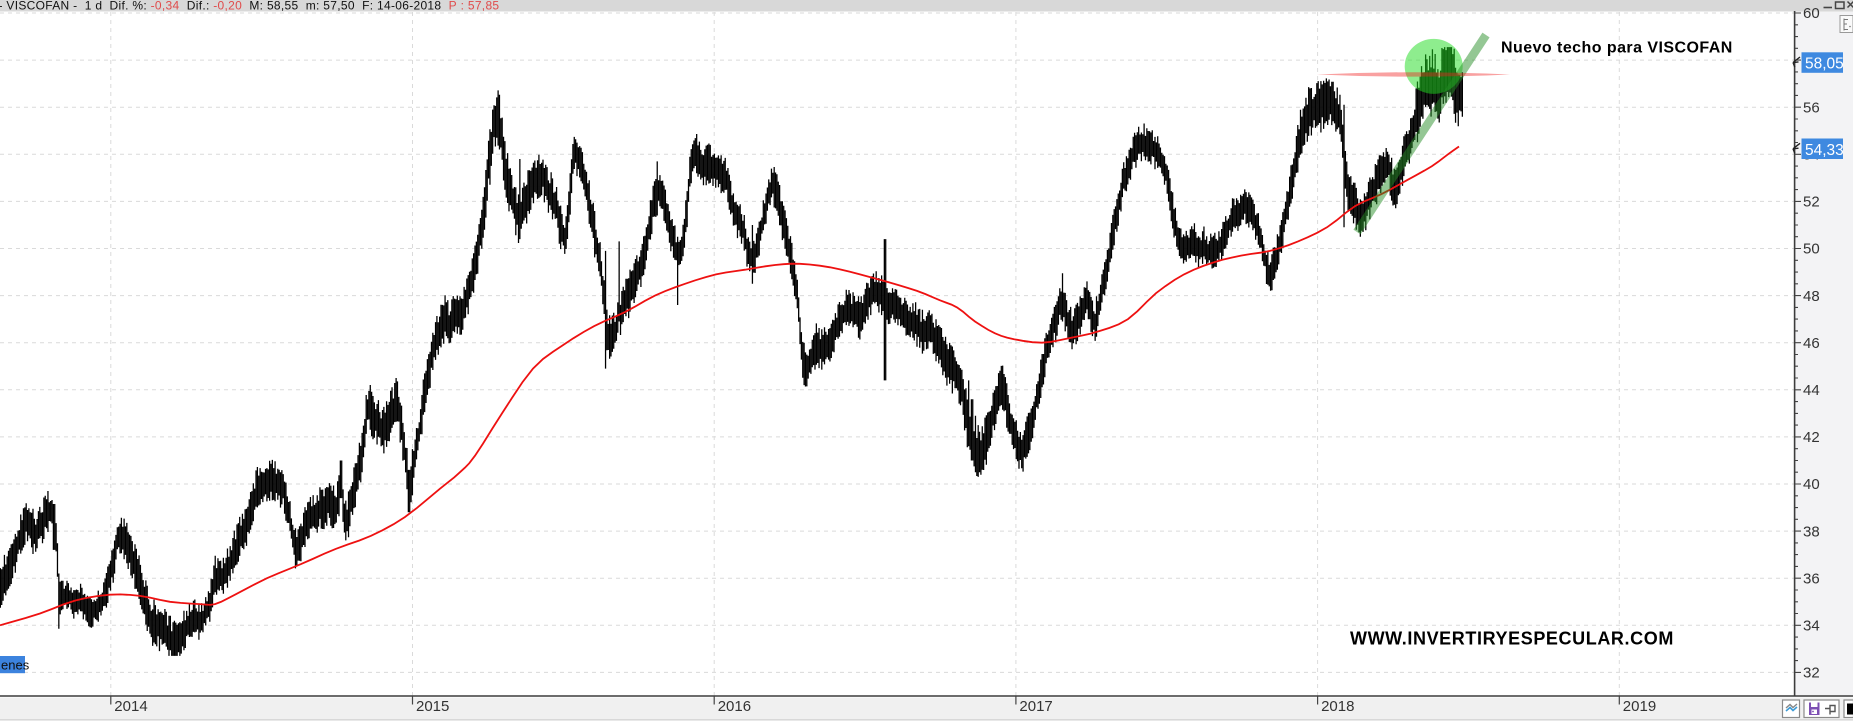 Image resolution: width=1853 pixels, height=721 pixels. What do you see at coordinates (1811, 202) in the screenshot?
I see `svg-text: 52` at bounding box center [1811, 202].